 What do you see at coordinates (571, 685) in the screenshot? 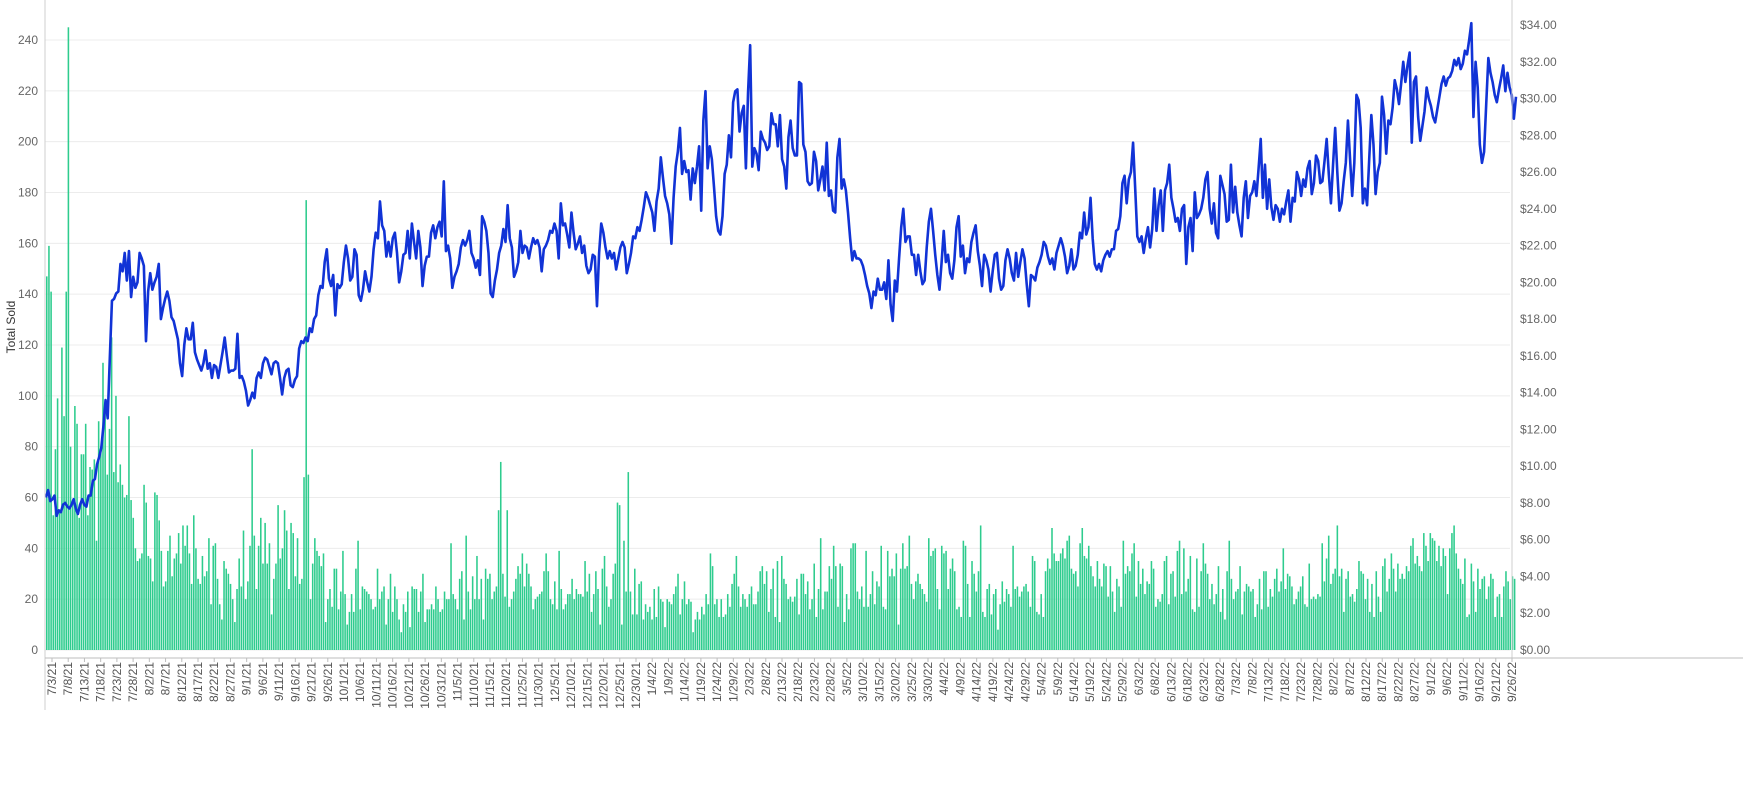
I see `x-tick-label: 12/10/21` at bounding box center [571, 685].